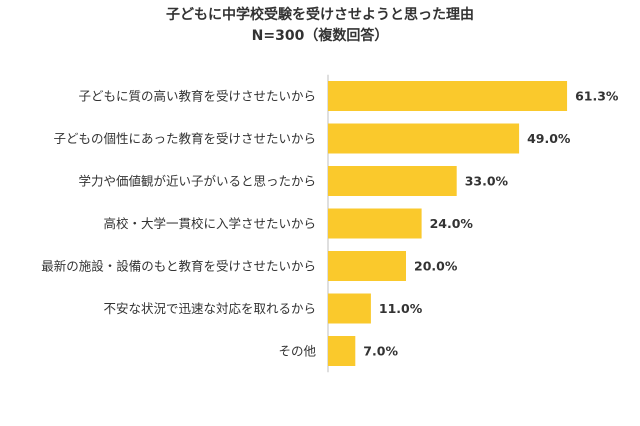 This screenshot has width=640, height=426. What do you see at coordinates (297, 351) in the screenshot?
I see `category-label-6: その他` at bounding box center [297, 351].